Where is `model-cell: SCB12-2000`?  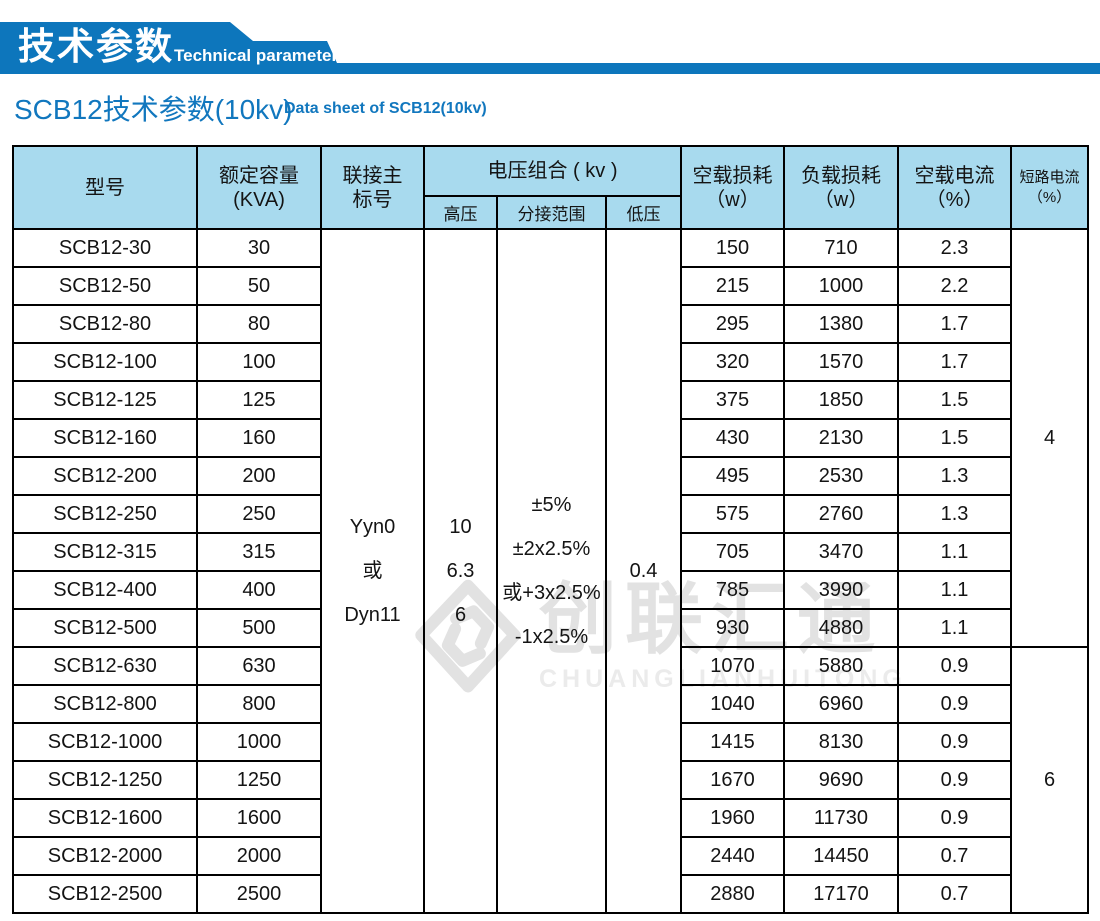 model-cell: SCB12-2000 is located at coordinates (105, 856).